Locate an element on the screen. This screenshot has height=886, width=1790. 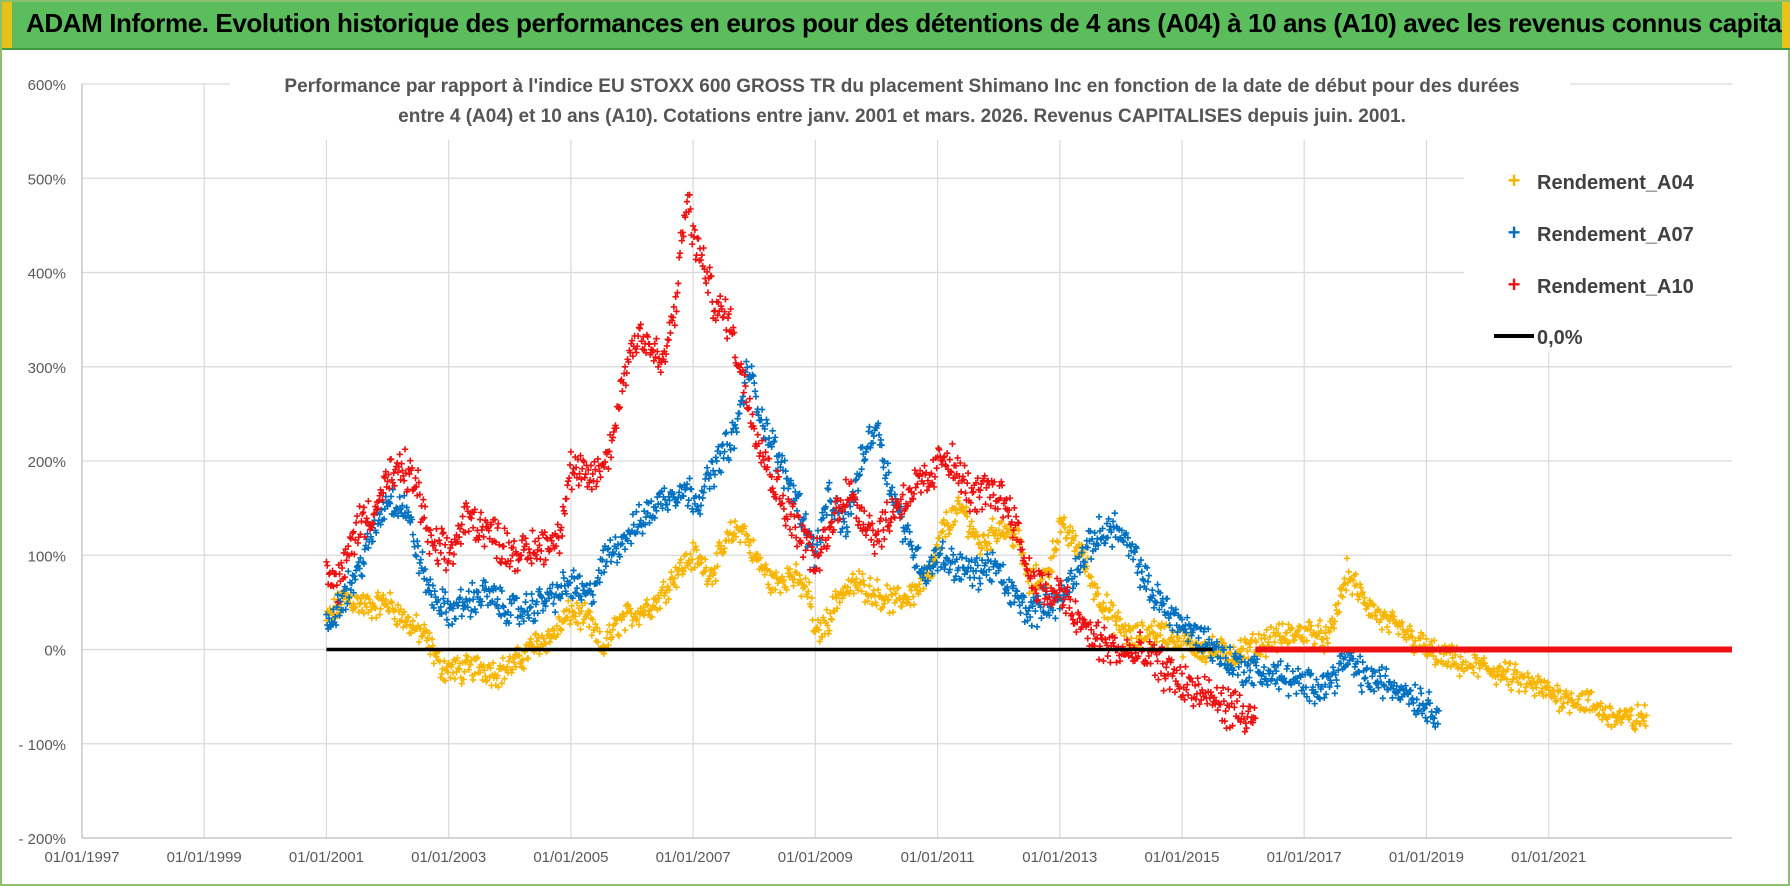
x-tick-label: 01/01/2017 is located at coordinates (1304, 857).